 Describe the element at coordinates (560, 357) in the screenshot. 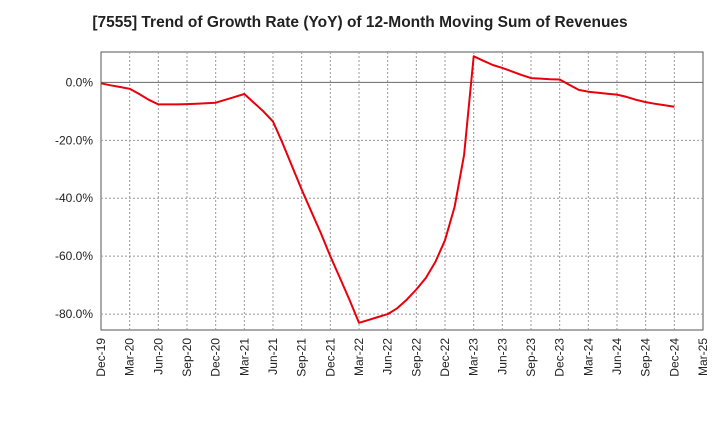

I see `x-tick-label: Dec-23` at that location.